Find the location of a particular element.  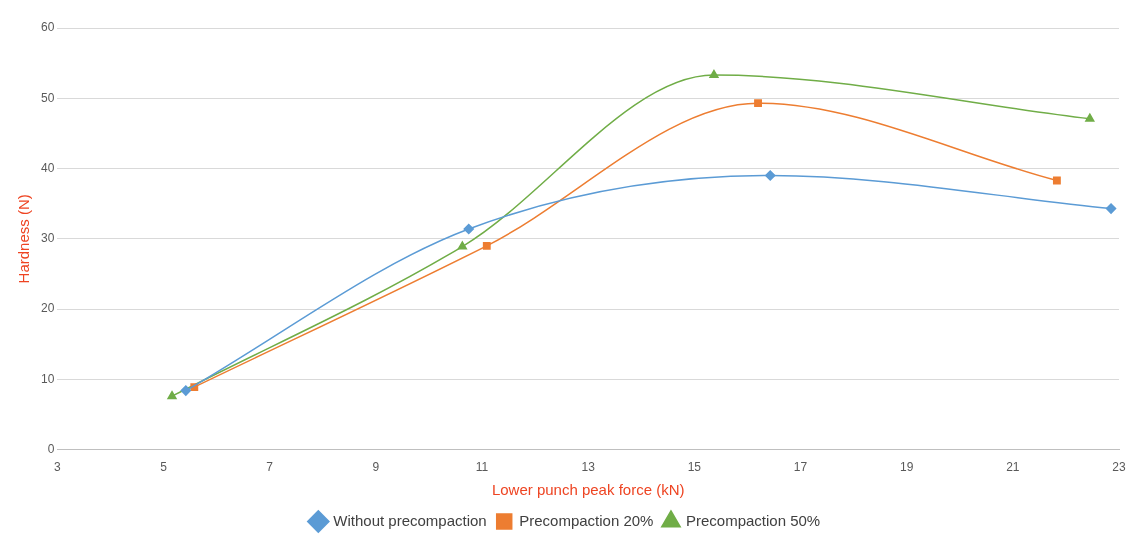

legend-label: Precompaction 50% is located at coordinates (753, 520).